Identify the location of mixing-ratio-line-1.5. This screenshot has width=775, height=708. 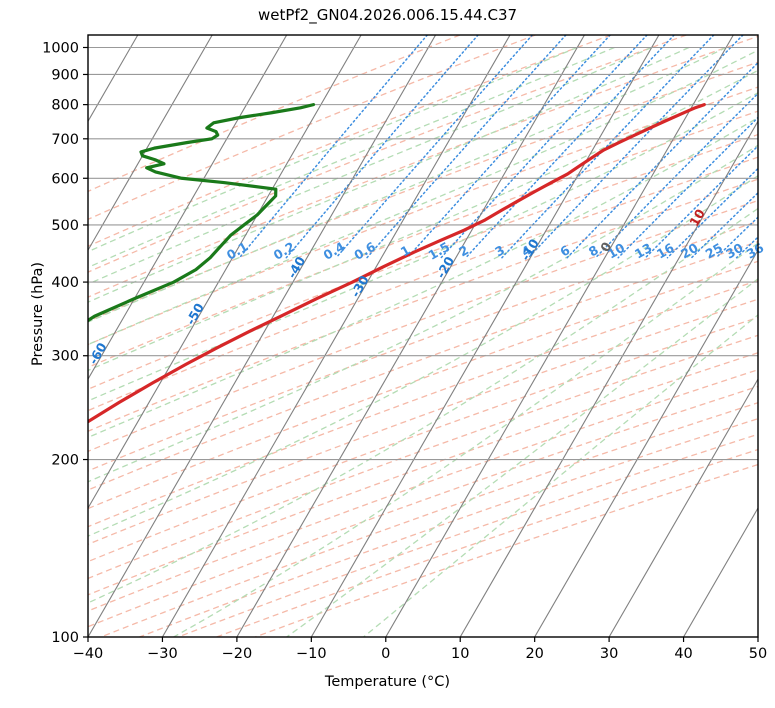
(544, 147).